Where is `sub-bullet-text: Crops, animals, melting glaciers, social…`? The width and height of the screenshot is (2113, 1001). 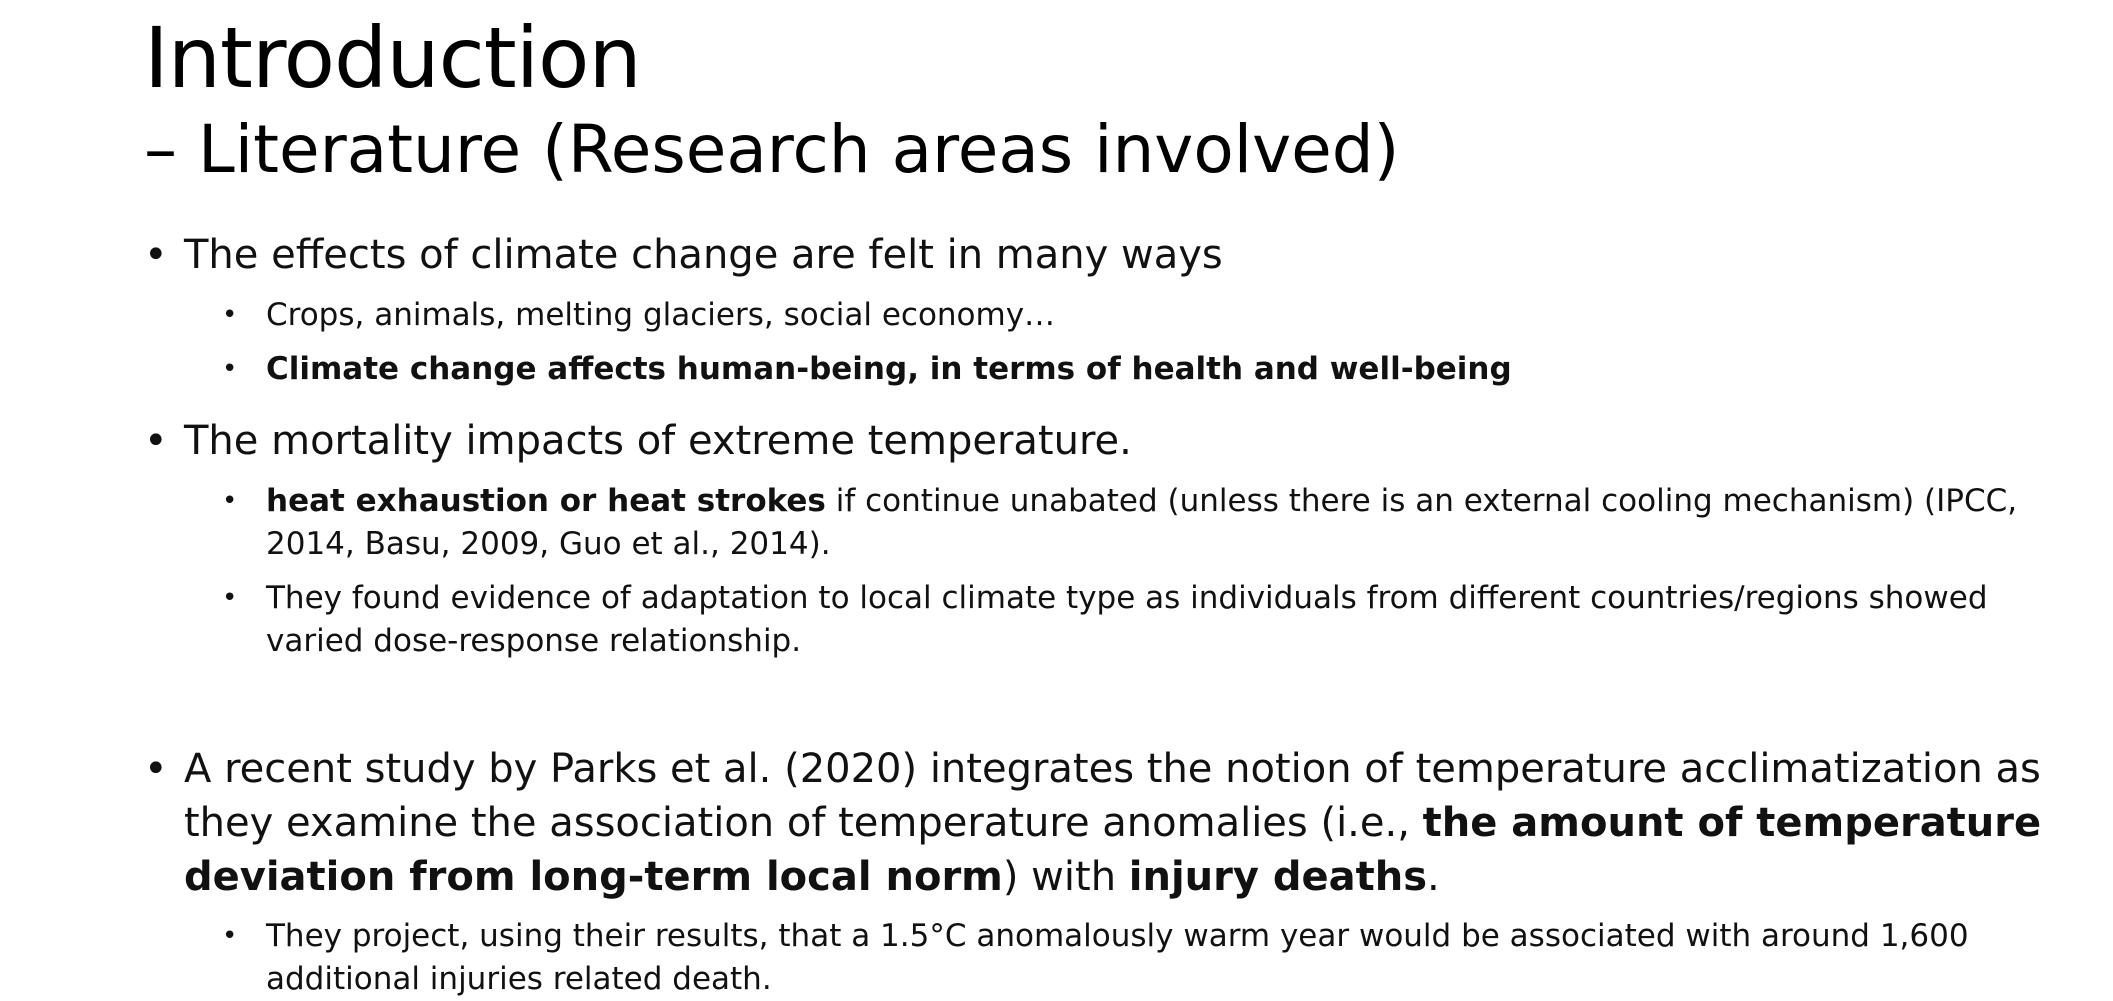
sub-bullet-text: Crops, animals, melting glaciers, social… is located at coordinates (661, 315).